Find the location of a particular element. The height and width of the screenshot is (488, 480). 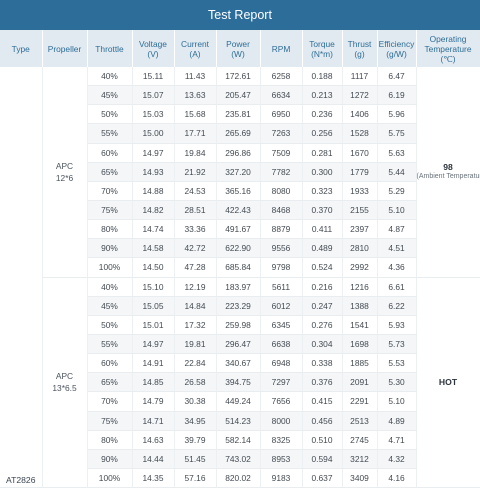

header-label: Power is located at coordinates (238, 43).